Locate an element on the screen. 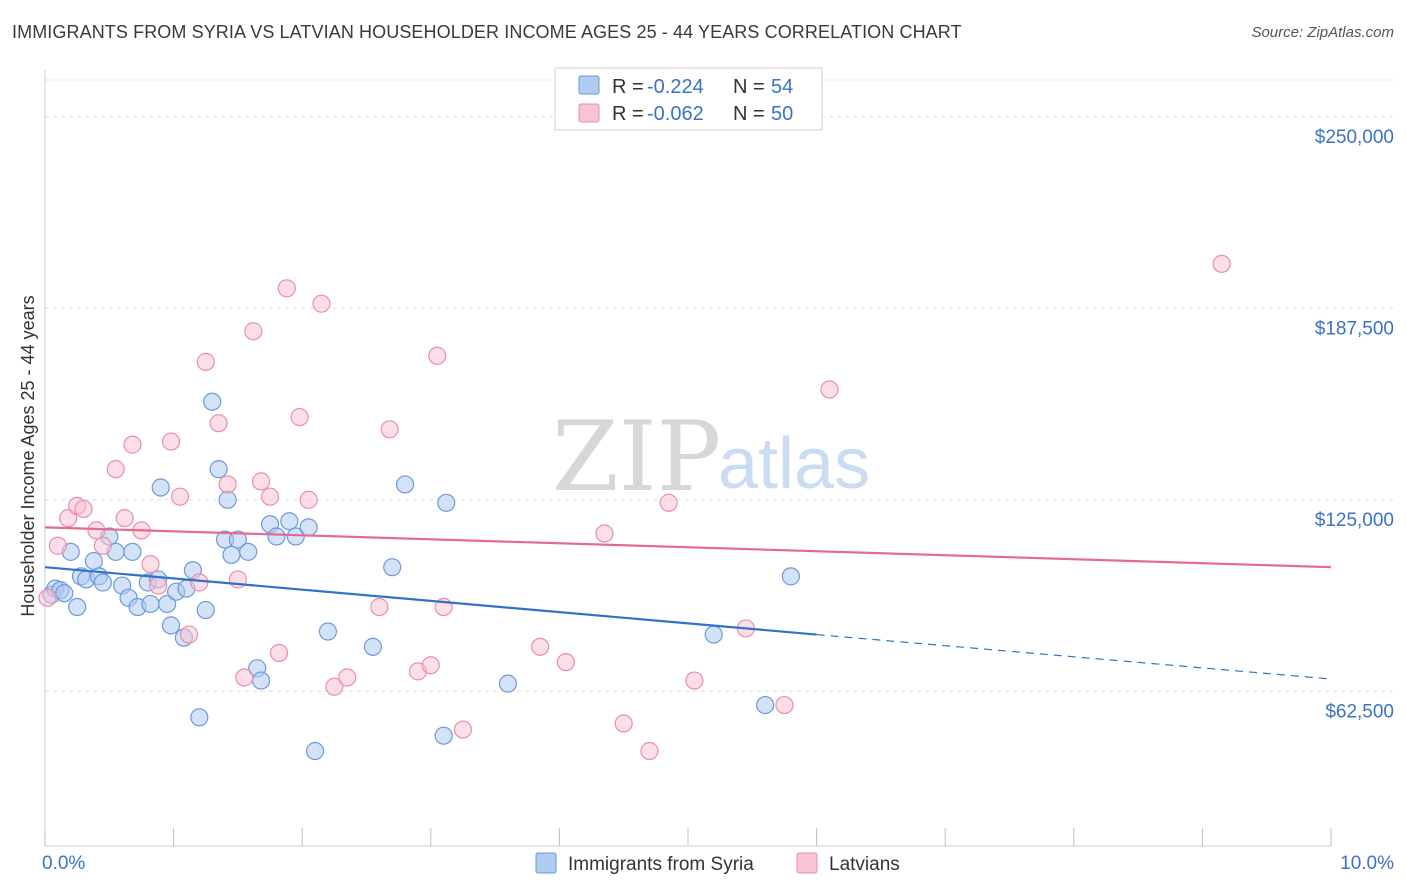 The image size is (1406, 892). stats-legend-n-value-latvians: 50 is located at coordinates (782, 114).